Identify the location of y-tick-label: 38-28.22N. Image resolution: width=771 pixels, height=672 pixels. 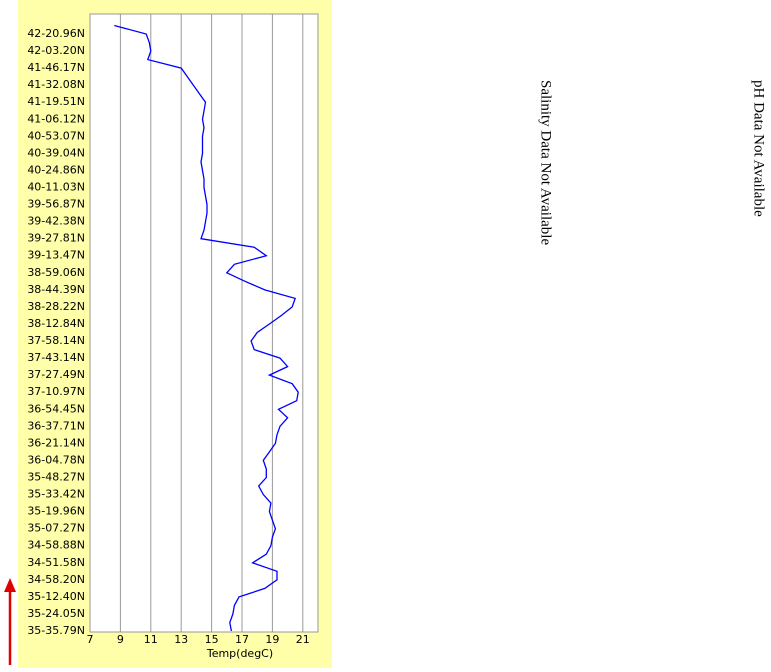
(56, 306).